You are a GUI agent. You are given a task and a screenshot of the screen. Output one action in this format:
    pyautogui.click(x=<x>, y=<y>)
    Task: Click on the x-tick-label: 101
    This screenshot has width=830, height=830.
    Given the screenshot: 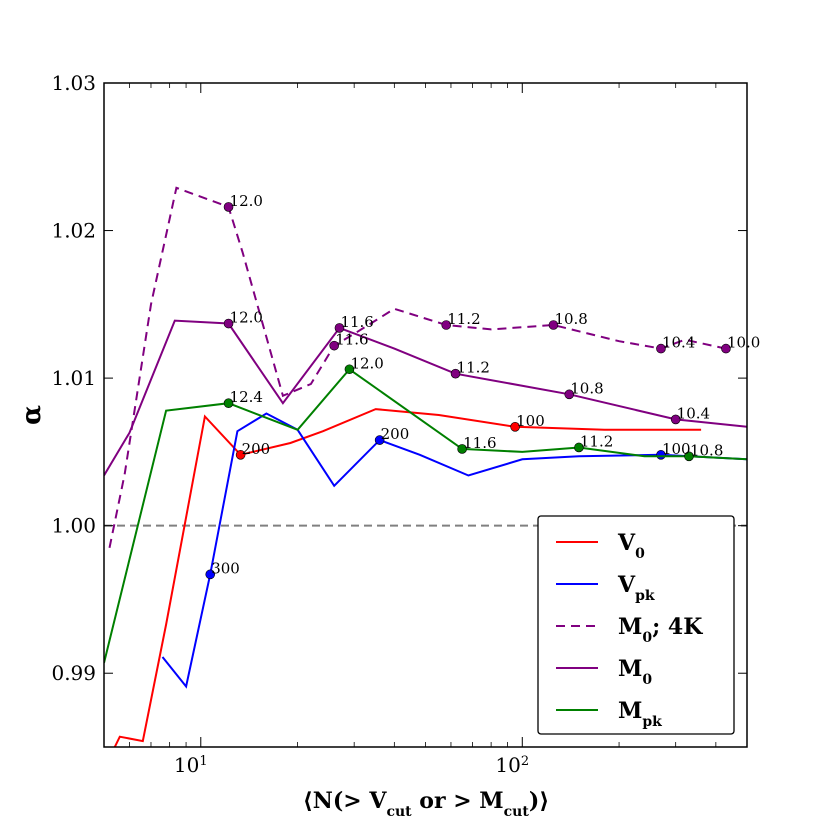 What is the action you would take?
    pyautogui.click(x=191, y=765)
    